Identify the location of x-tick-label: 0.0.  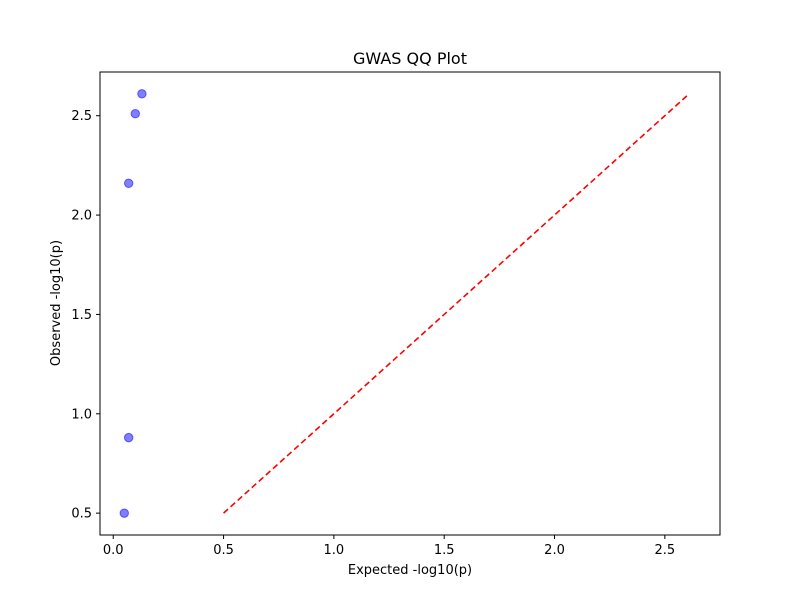
(113, 550).